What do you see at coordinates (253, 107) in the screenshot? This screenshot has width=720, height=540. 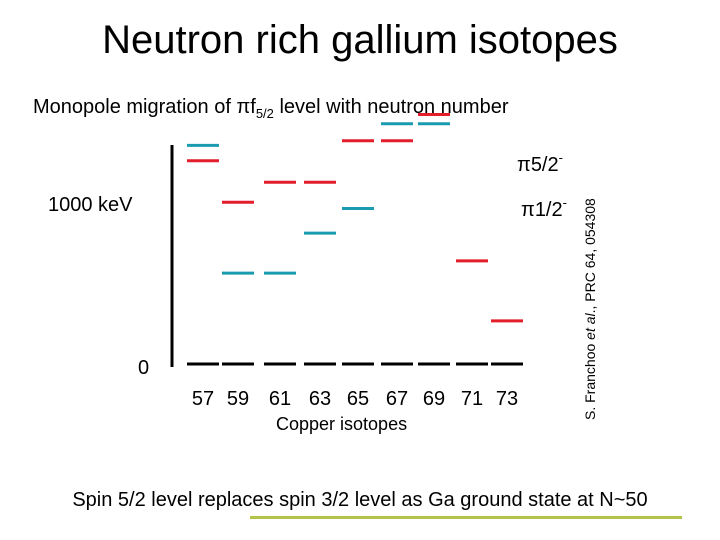 I see `subtitle-orbital: f` at bounding box center [253, 107].